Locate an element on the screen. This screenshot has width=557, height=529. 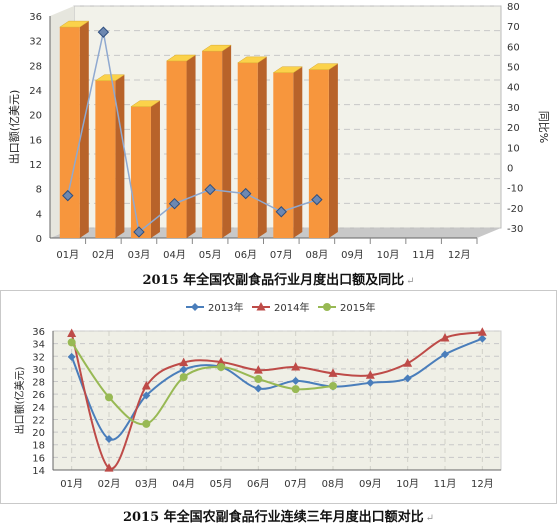
chart1-y-tick-label: 8 is located at coordinates (39, 190).